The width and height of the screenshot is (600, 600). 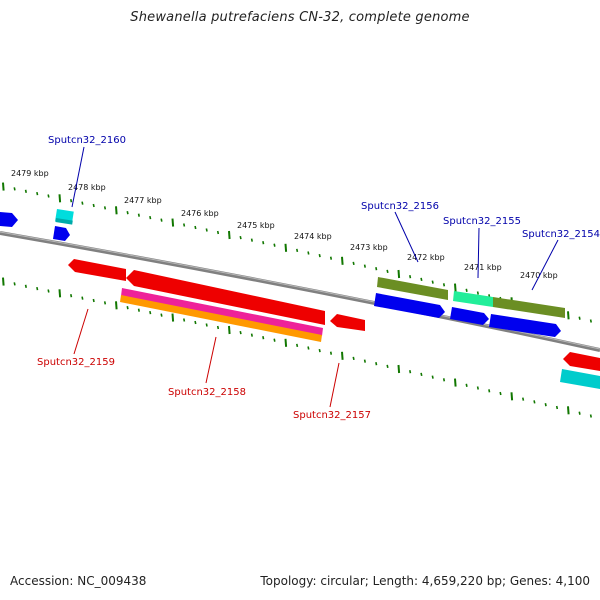 What do you see at coordinates (580, 379) in the screenshot?
I see `gene-block-cyan` at bounding box center [580, 379].